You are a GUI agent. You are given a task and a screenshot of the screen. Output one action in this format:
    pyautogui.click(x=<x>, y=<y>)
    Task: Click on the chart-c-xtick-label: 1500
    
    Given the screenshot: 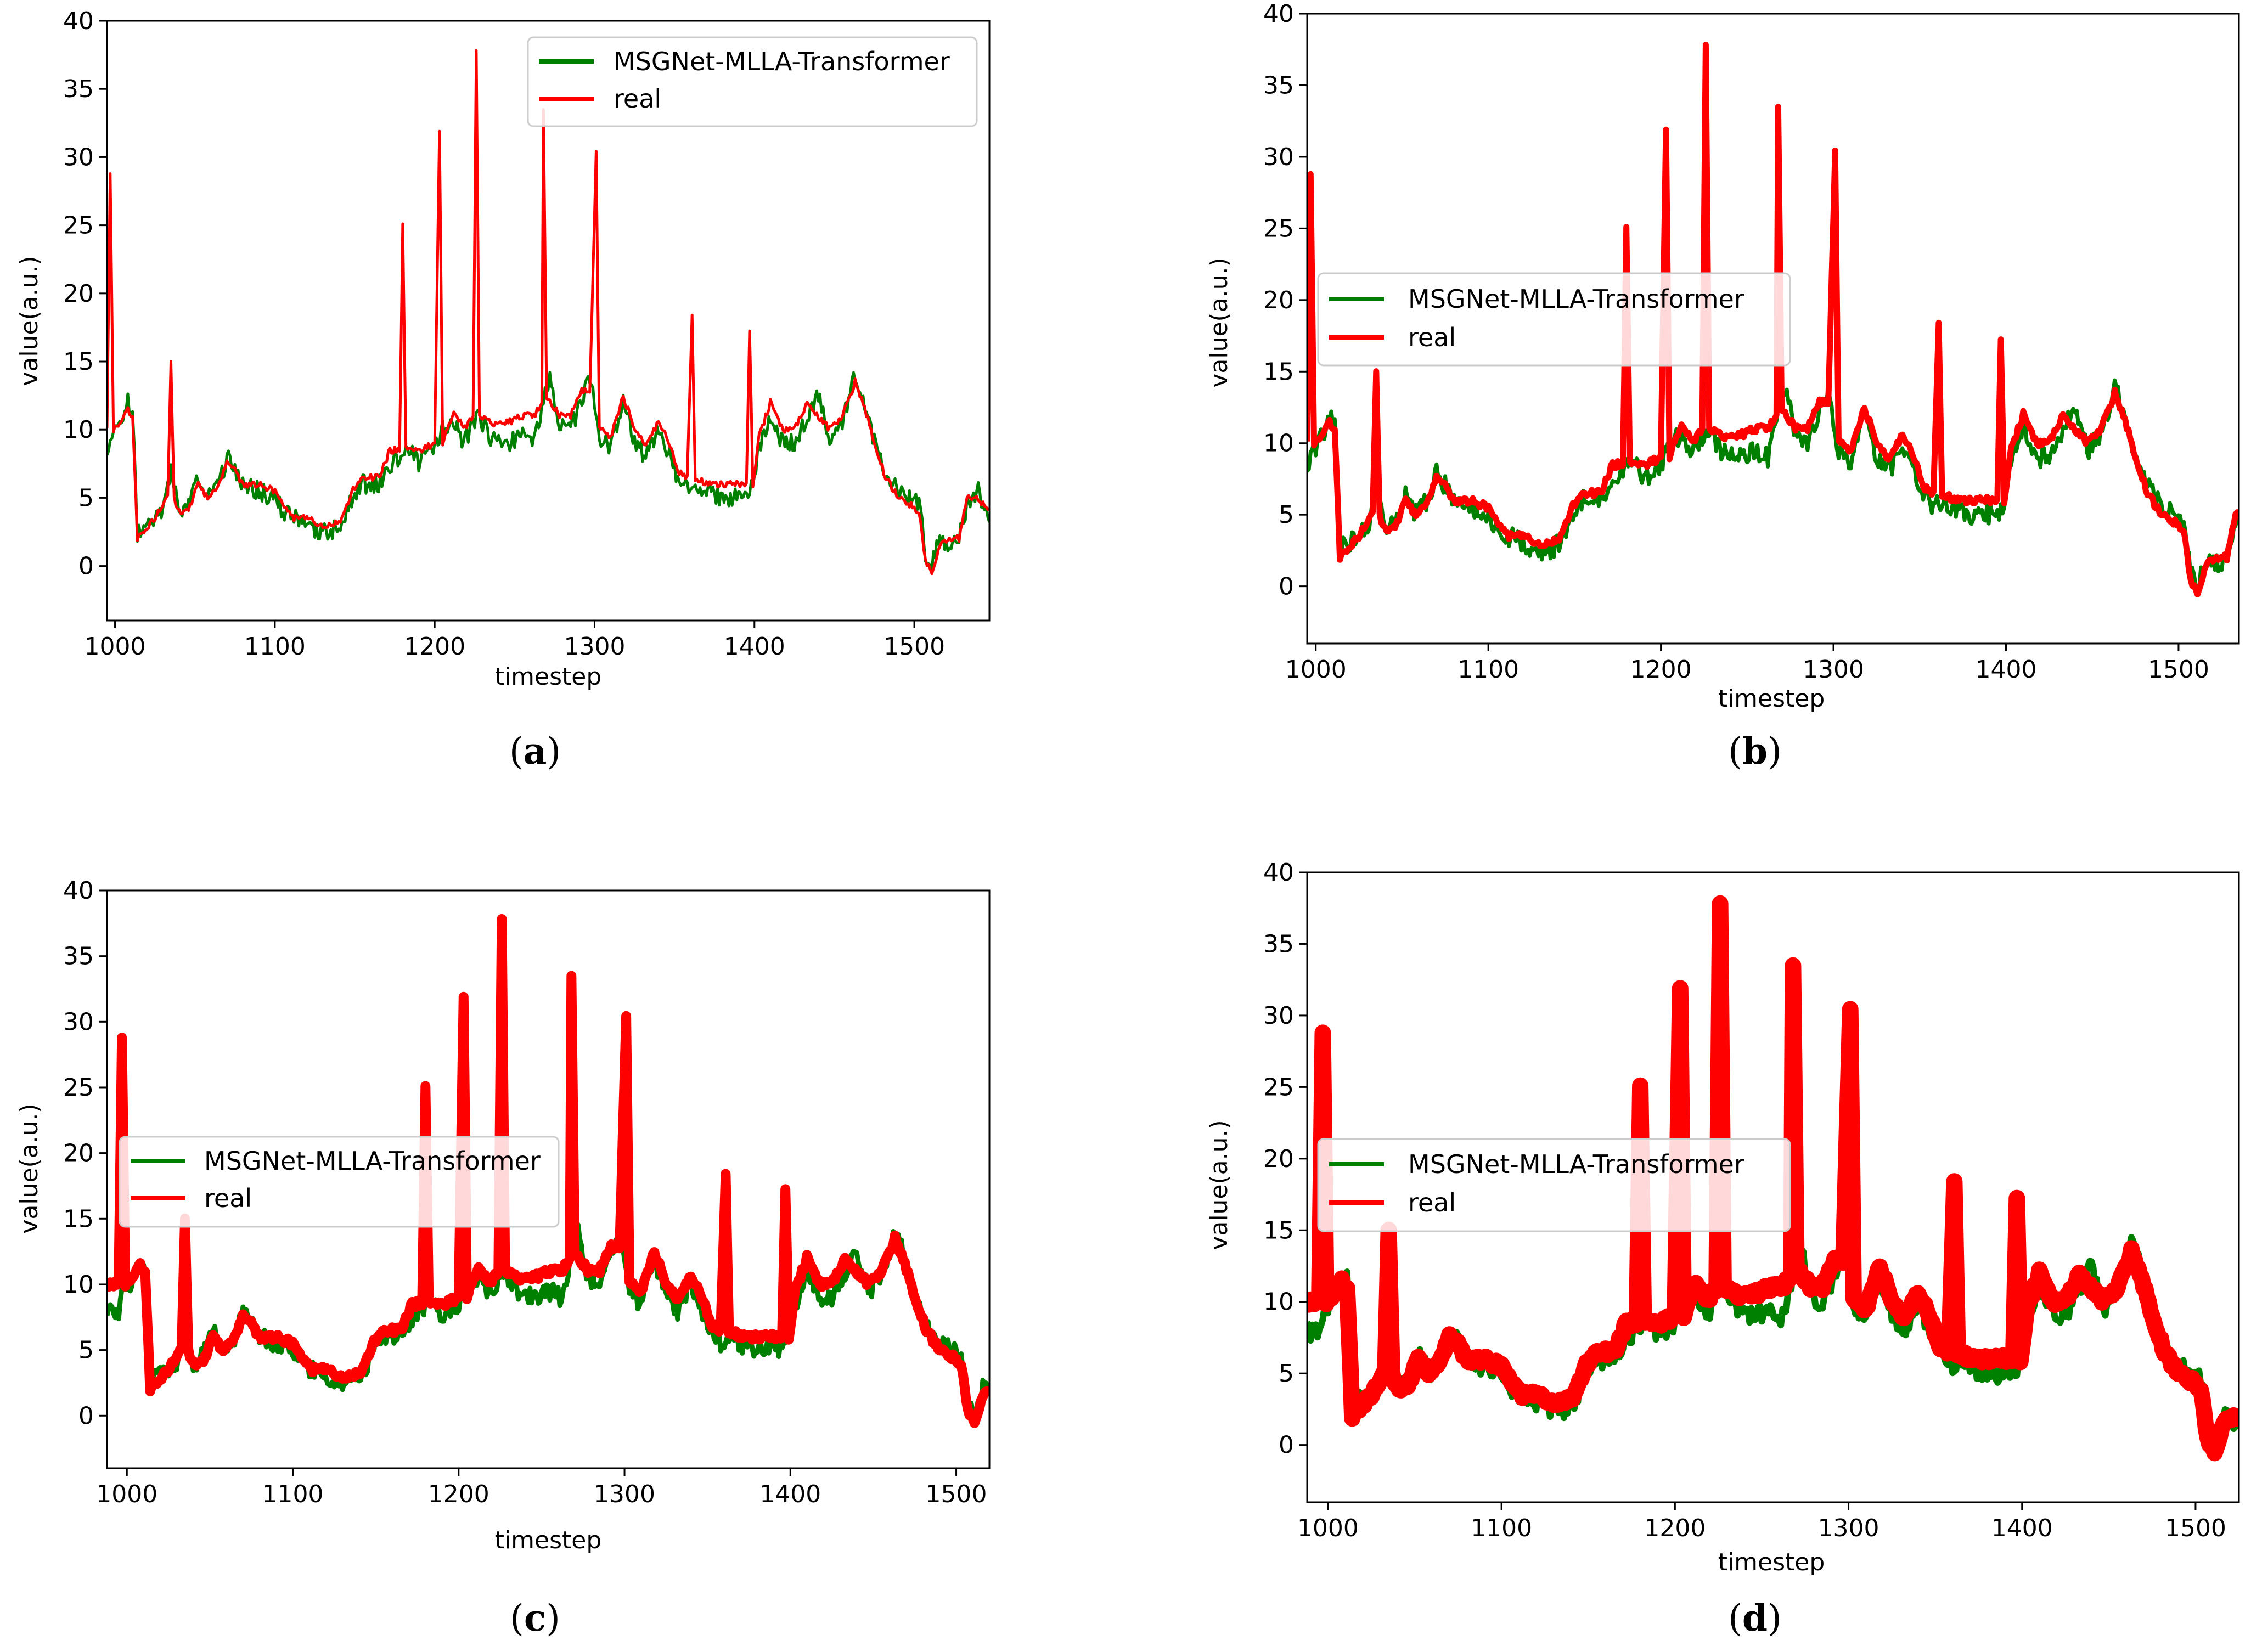 What is the action you would take?
    pyautogui.click(x=956, y=1494)
    